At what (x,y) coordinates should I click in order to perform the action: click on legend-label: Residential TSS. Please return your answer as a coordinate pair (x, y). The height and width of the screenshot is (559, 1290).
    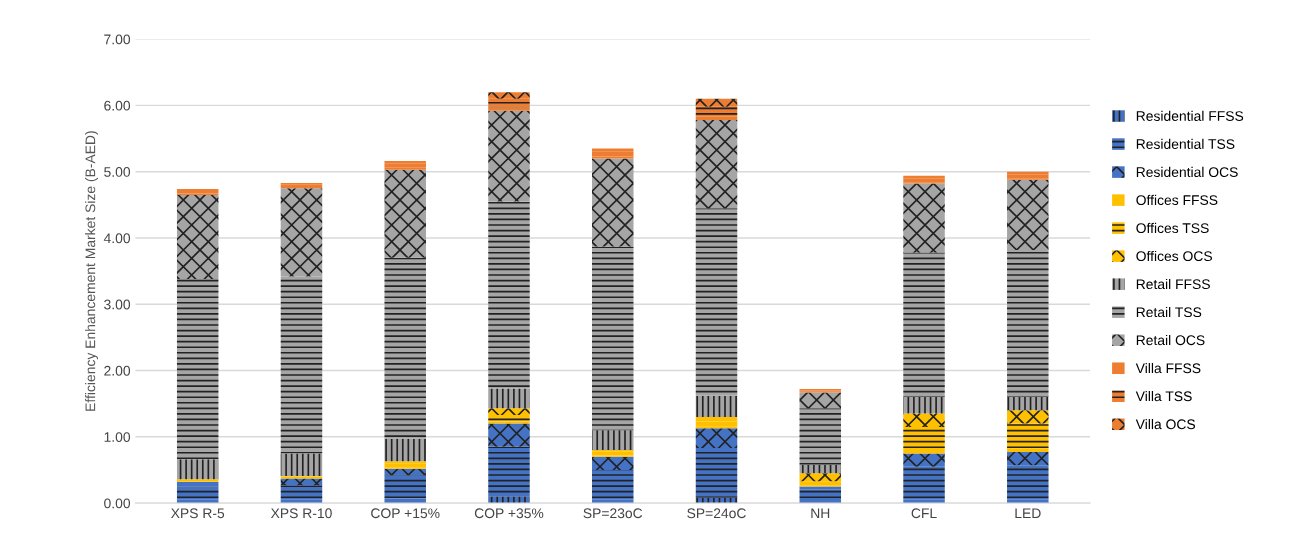
    Looking at the image, I should click on (1185, 143).